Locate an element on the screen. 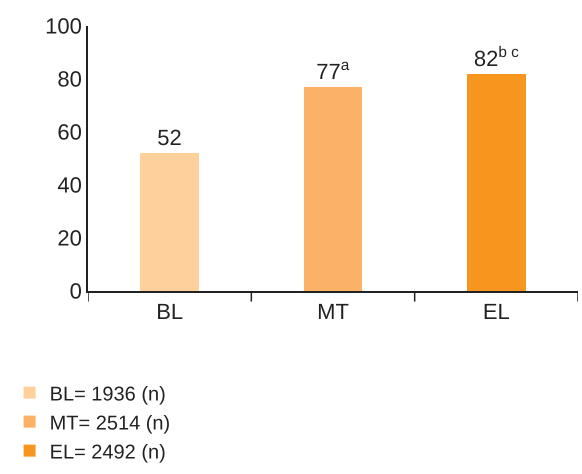  legend-label: MT= 2514 (n) is located at coordinates (110, 423).